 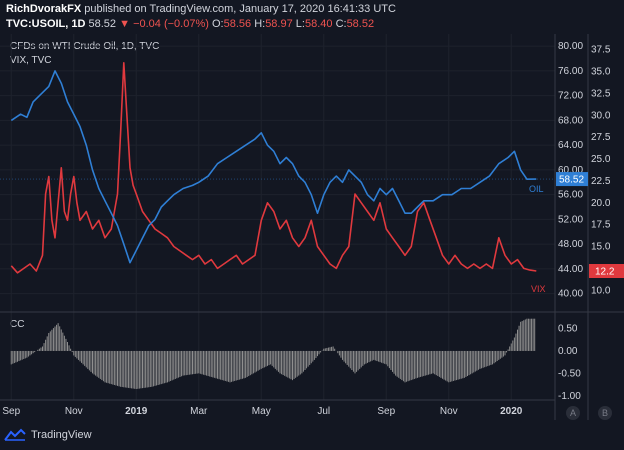 What do you see at coordinates (570, 244) in the screenshot?
I see `oil-axis-tick: 48.00` at bounding box center [570, 244].